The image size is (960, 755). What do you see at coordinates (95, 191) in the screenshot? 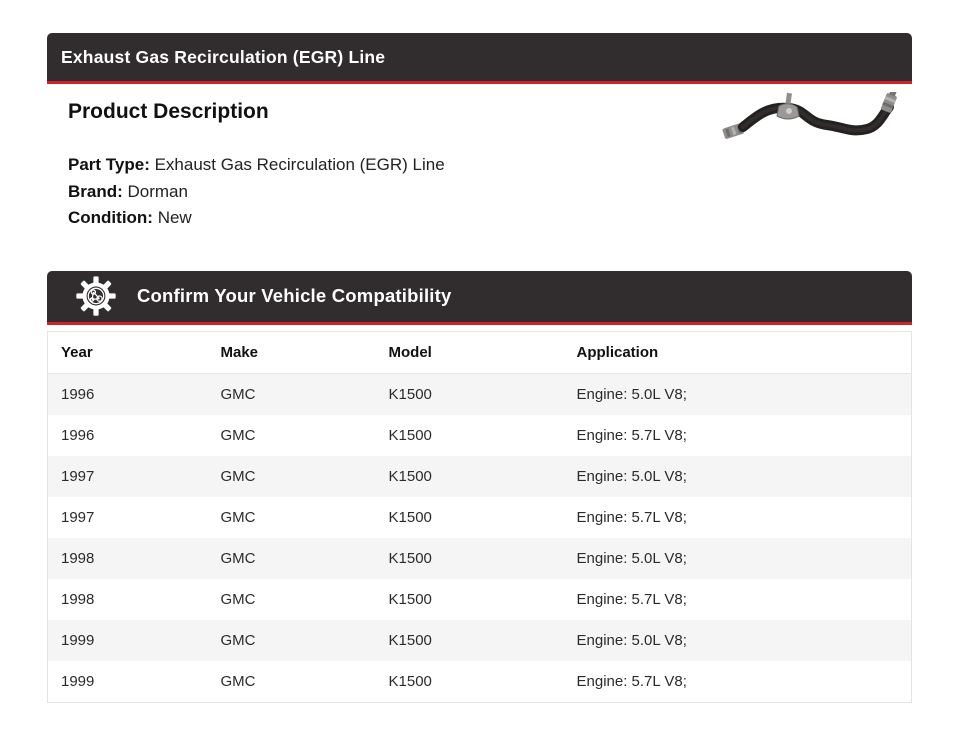
I see `detail-label: Brand:` at bounding box center [95, 191].